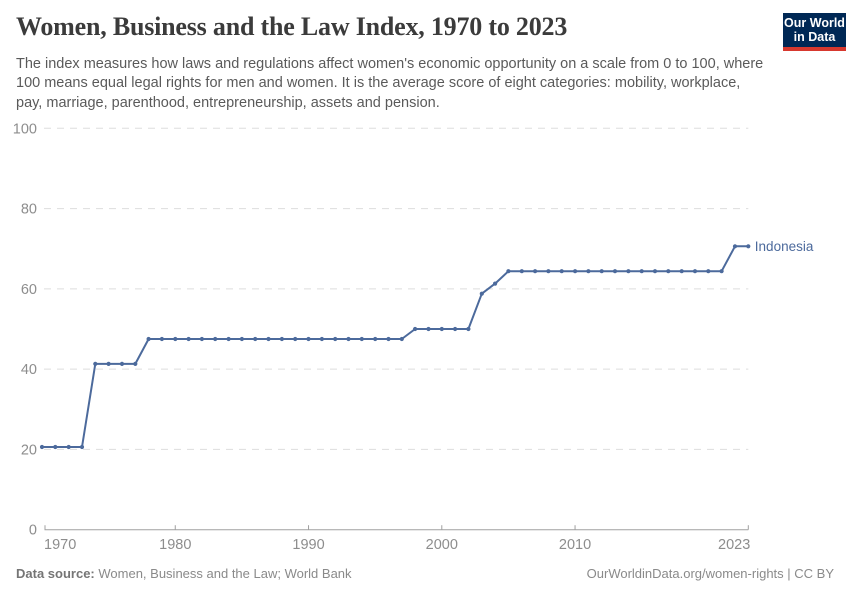 This screenshot has height=600, width=850. I want to click on data-point-2023, so click(748, 246).